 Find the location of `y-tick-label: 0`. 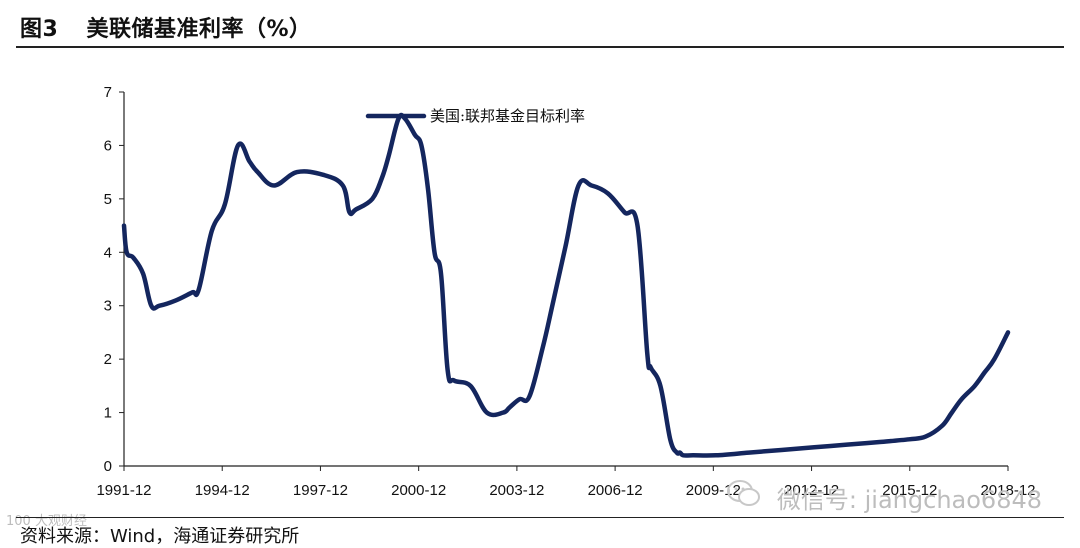

y-tick-label: 0 is located at coordinates (108, 466).